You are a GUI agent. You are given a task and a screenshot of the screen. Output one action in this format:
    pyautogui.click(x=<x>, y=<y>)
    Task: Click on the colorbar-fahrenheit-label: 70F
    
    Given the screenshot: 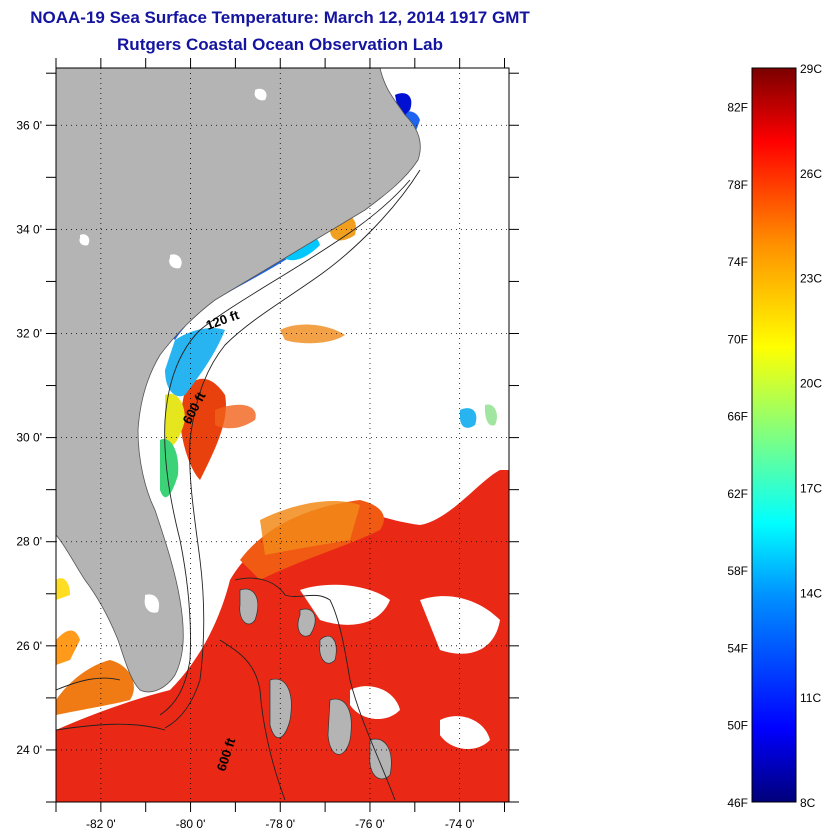 What is the action you would take?
    pyautogui.click(x=737, y=339)
    